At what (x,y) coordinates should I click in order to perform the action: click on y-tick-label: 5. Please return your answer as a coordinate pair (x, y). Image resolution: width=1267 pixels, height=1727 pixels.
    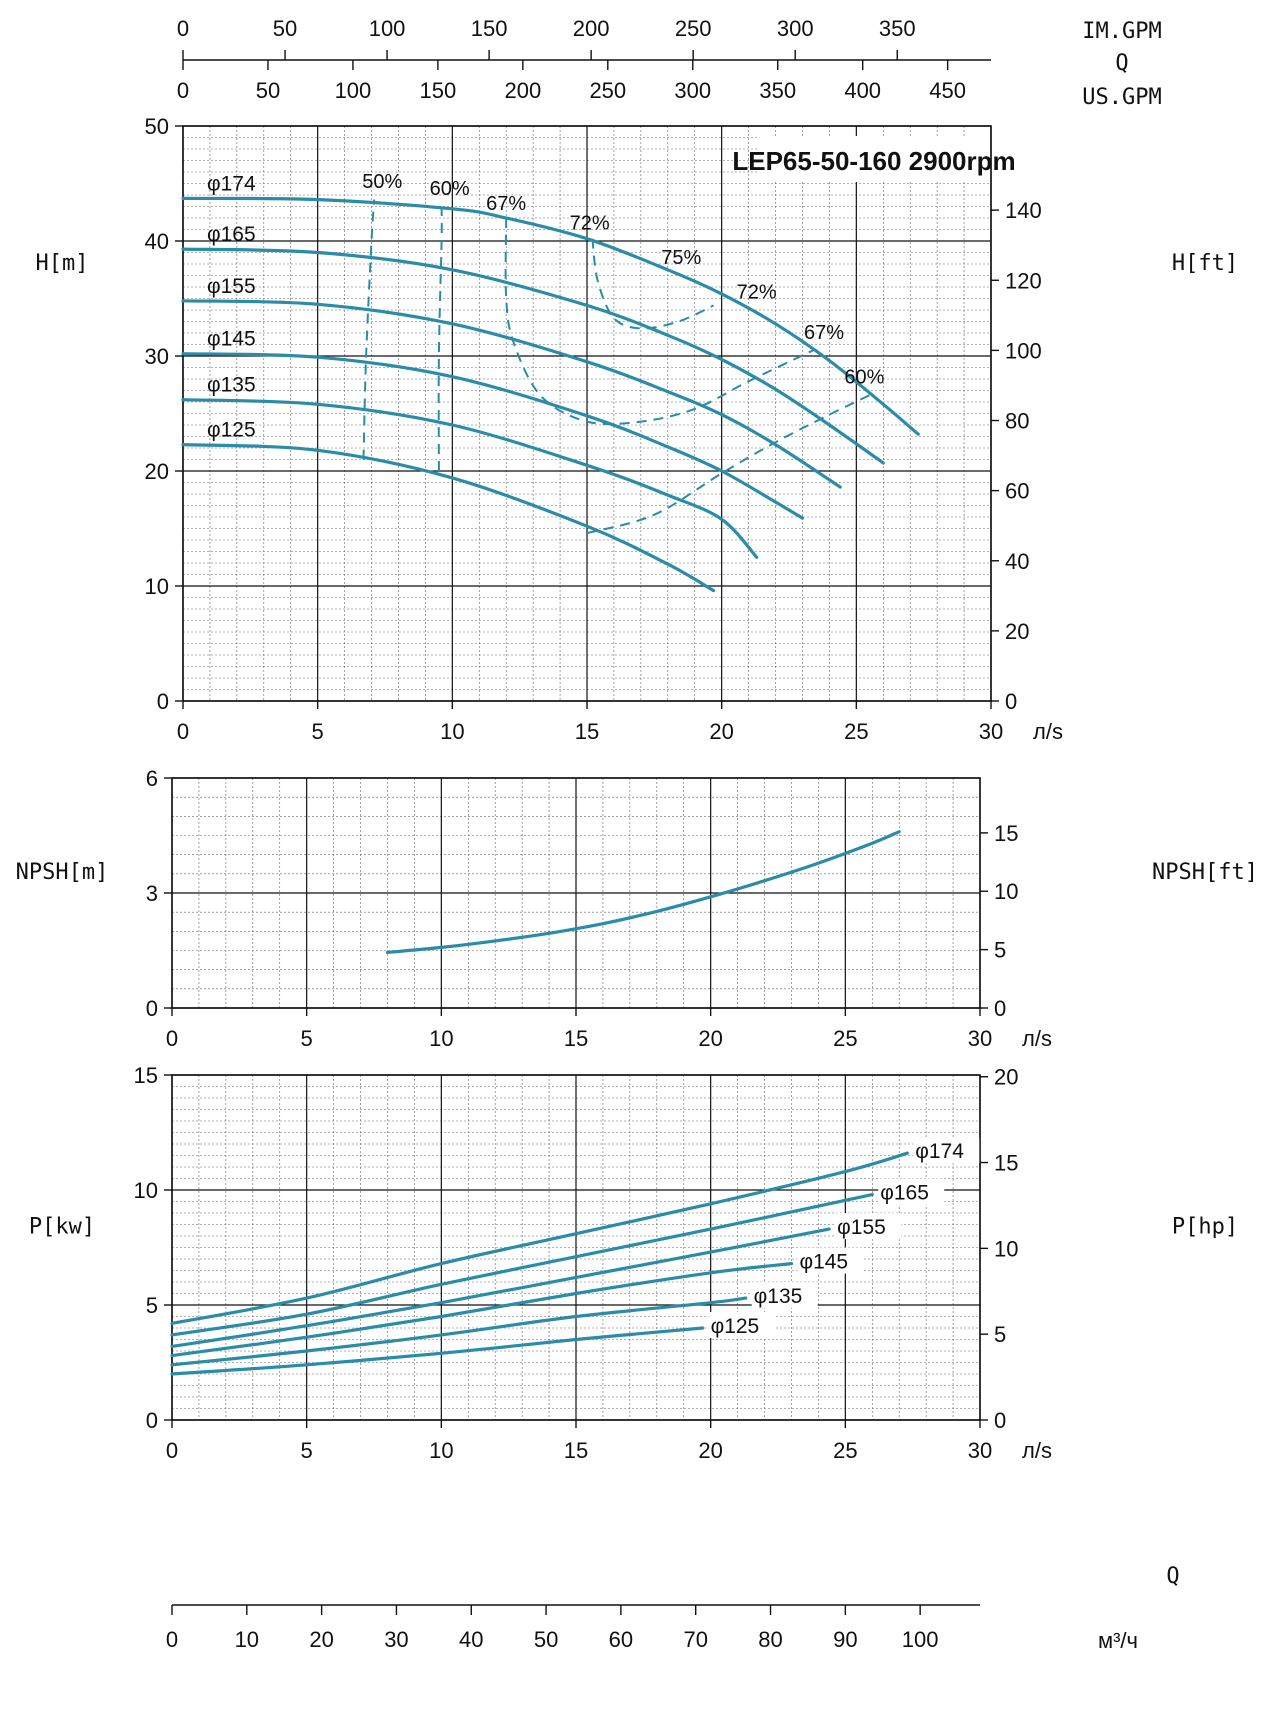
    Looking at the image, I should click on (152, 1305).